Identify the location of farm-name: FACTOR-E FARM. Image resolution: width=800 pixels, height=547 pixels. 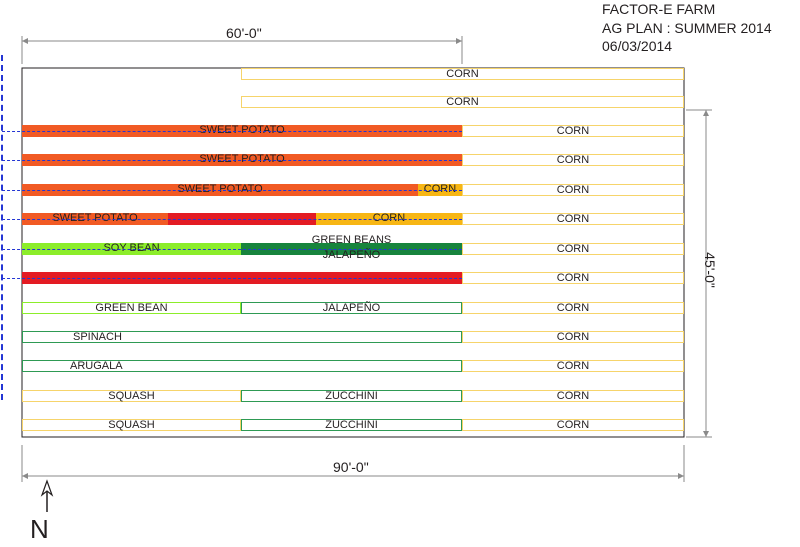
(659, 9).